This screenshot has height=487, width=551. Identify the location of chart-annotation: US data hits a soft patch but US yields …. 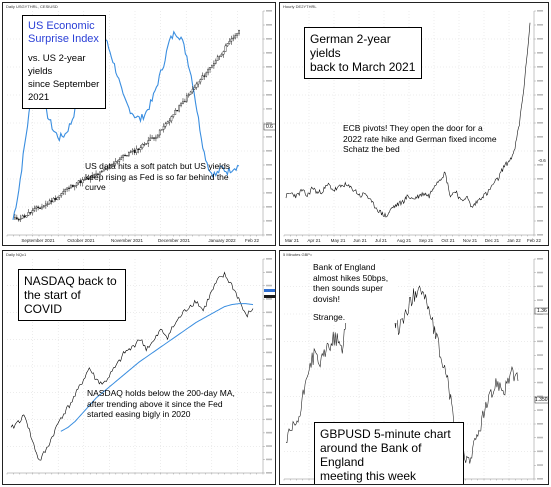
(158, 176).